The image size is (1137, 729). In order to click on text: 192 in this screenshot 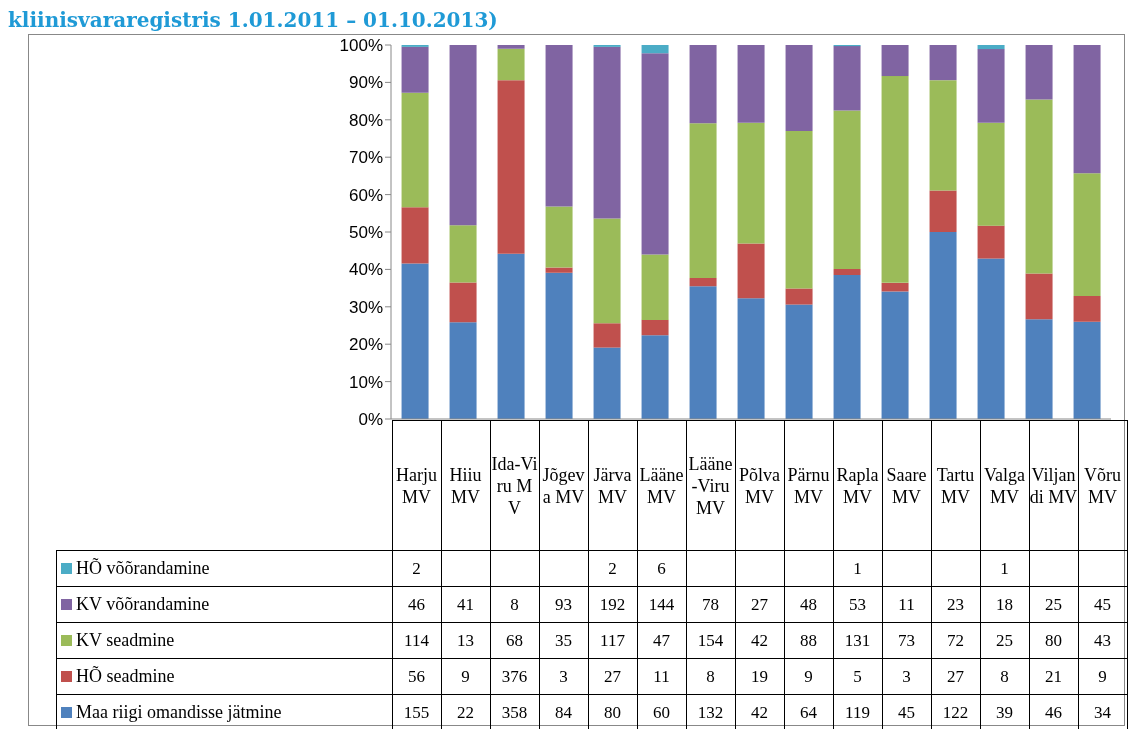, I will do `click(612, 604)`.